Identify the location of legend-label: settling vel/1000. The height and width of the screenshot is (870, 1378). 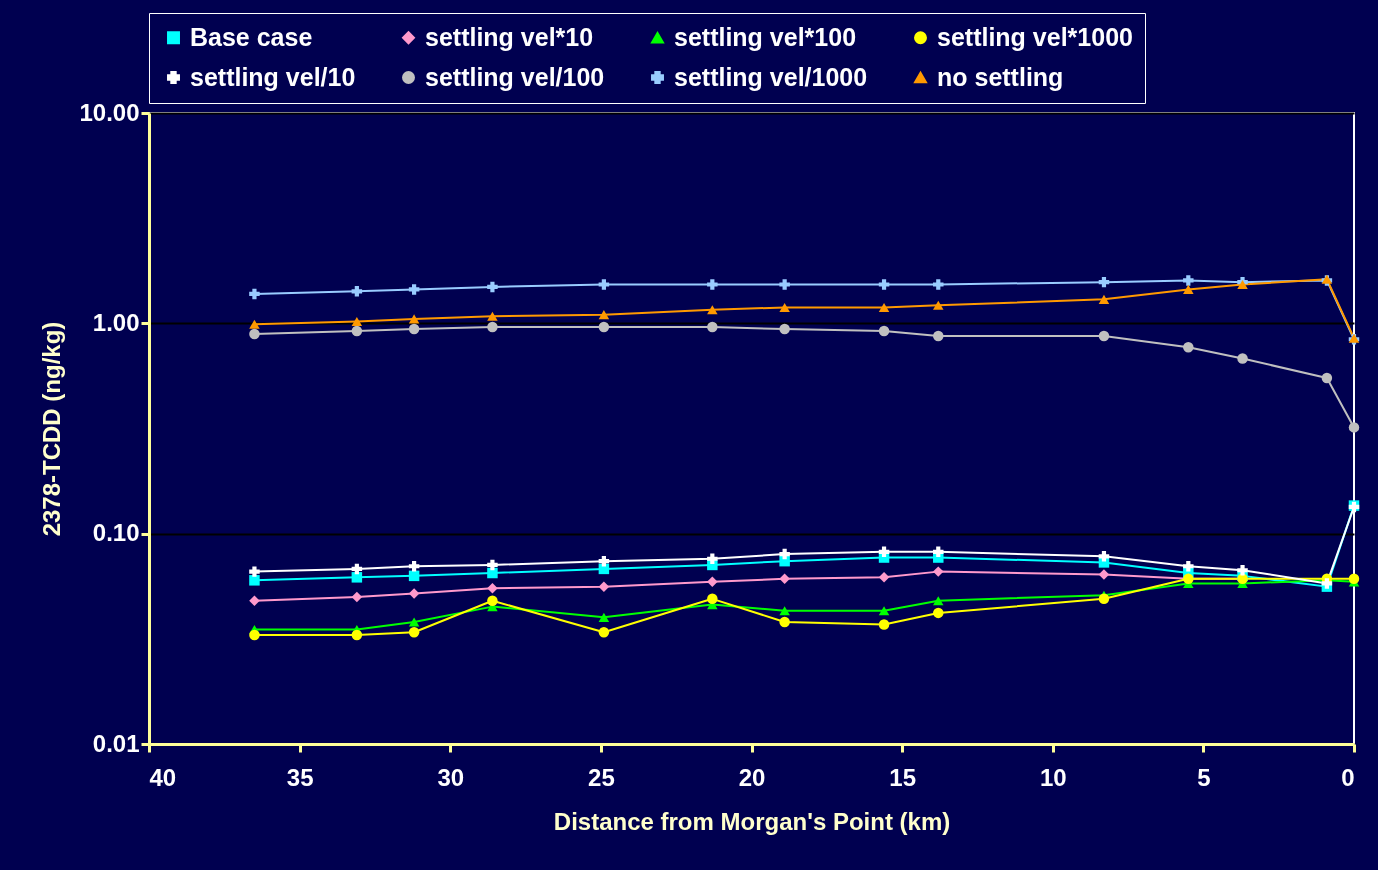
(771, 76).